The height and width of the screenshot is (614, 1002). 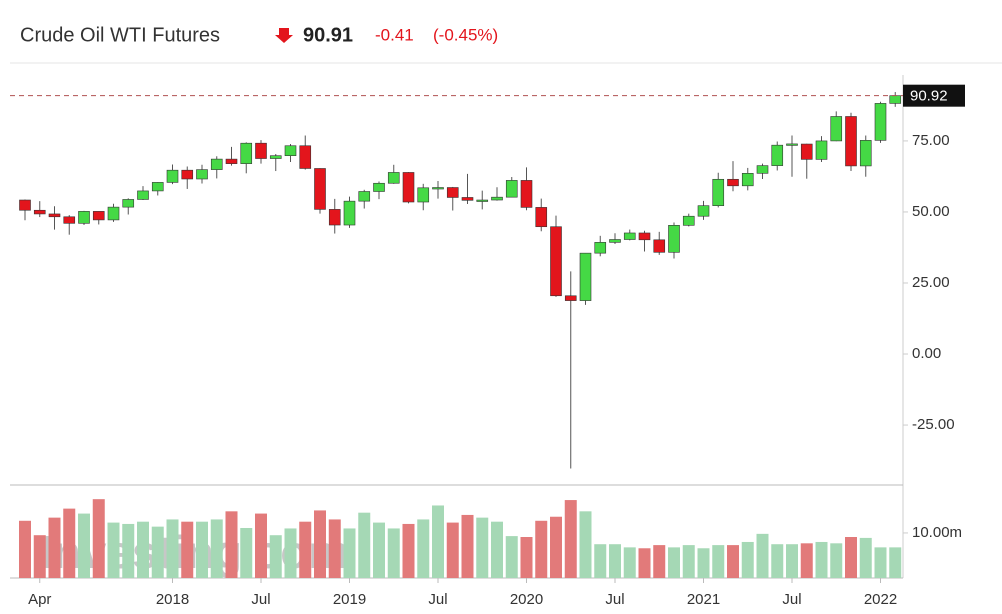 What do you see at coordinates (465, 34) in the screenshot?
I see `change-percent: (-0.45%)` at bounding box center [465, 34].